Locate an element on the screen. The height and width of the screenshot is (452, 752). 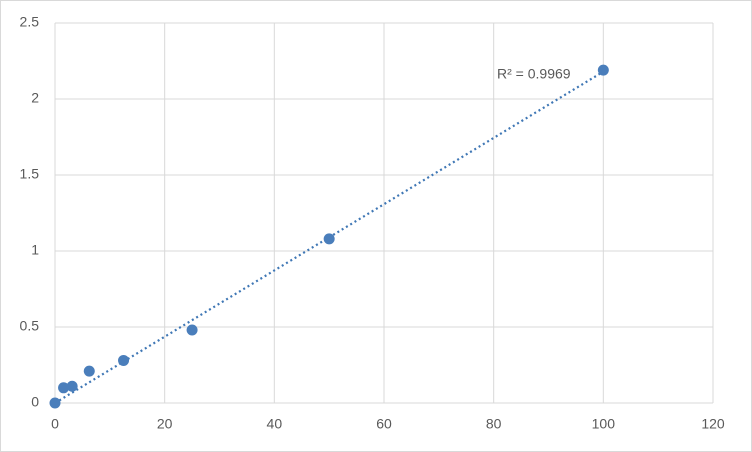
y-tick-label: 2 is located at coordinates (35, 98).